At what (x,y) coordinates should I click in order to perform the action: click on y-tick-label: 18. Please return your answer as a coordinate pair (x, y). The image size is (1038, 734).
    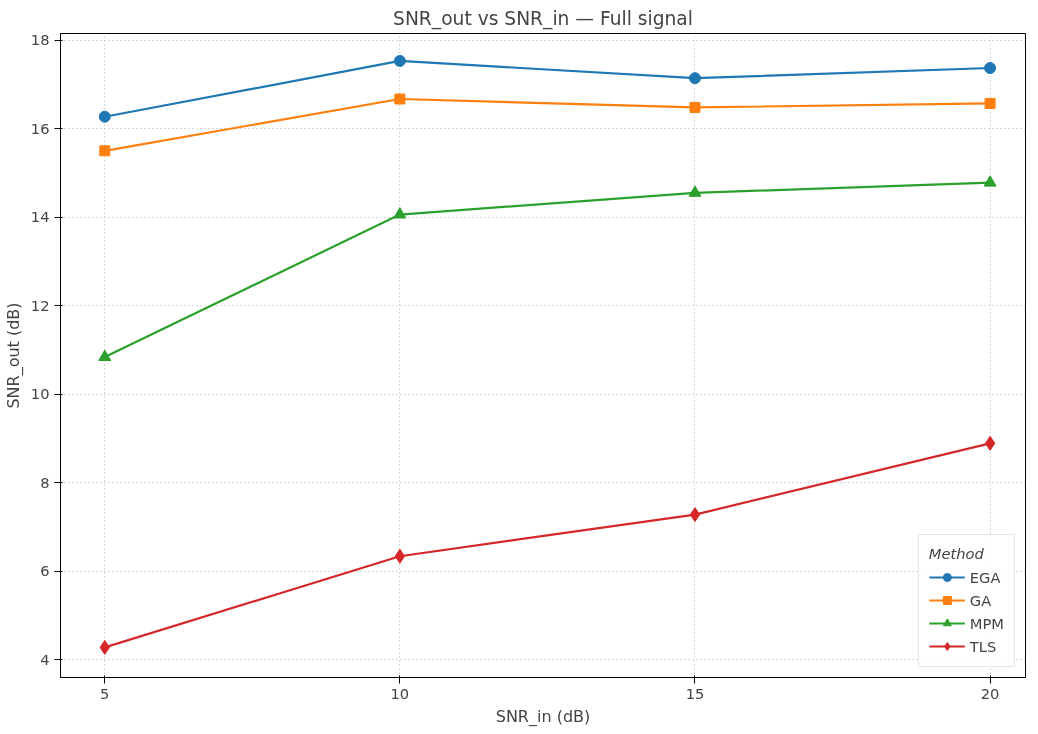
    Looking at the image, I should click on (40, 40).